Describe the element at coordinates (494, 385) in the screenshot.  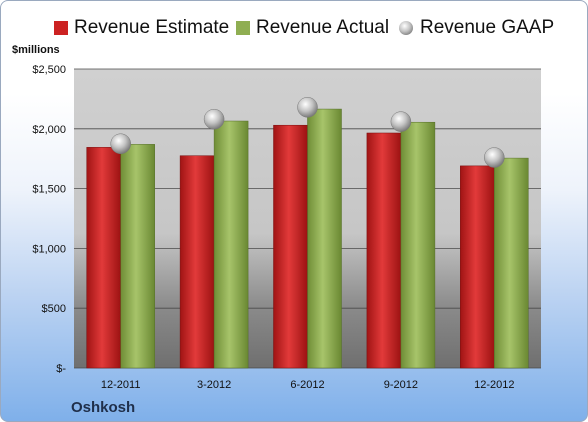
I see `x-tick-label: 12-2012` at that location.